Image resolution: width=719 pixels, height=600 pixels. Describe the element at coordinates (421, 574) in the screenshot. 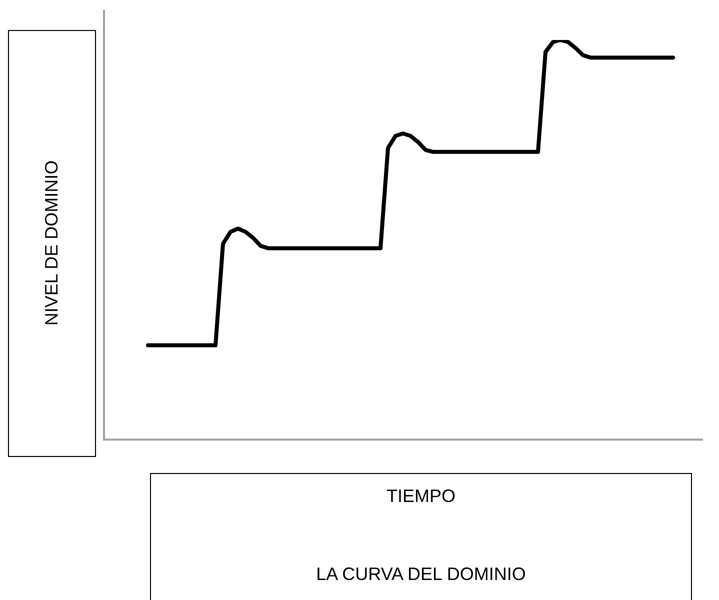

I see `text: LA CURVA DEL DOMINIO` at that location.